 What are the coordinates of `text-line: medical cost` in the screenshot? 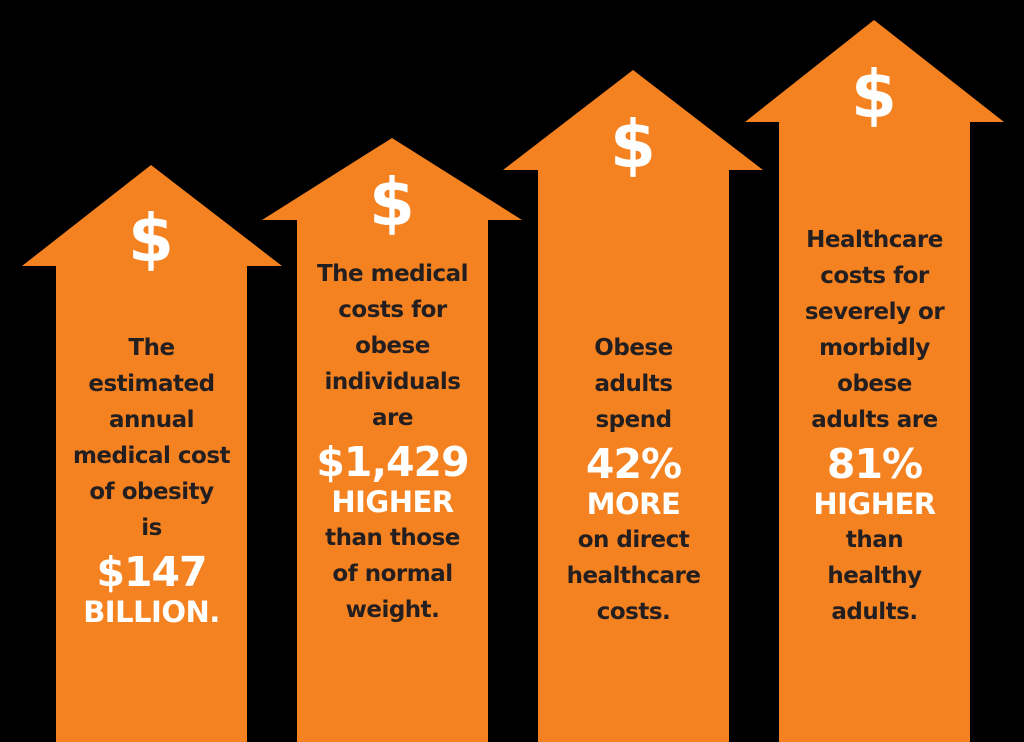 It's located at (151, 456).